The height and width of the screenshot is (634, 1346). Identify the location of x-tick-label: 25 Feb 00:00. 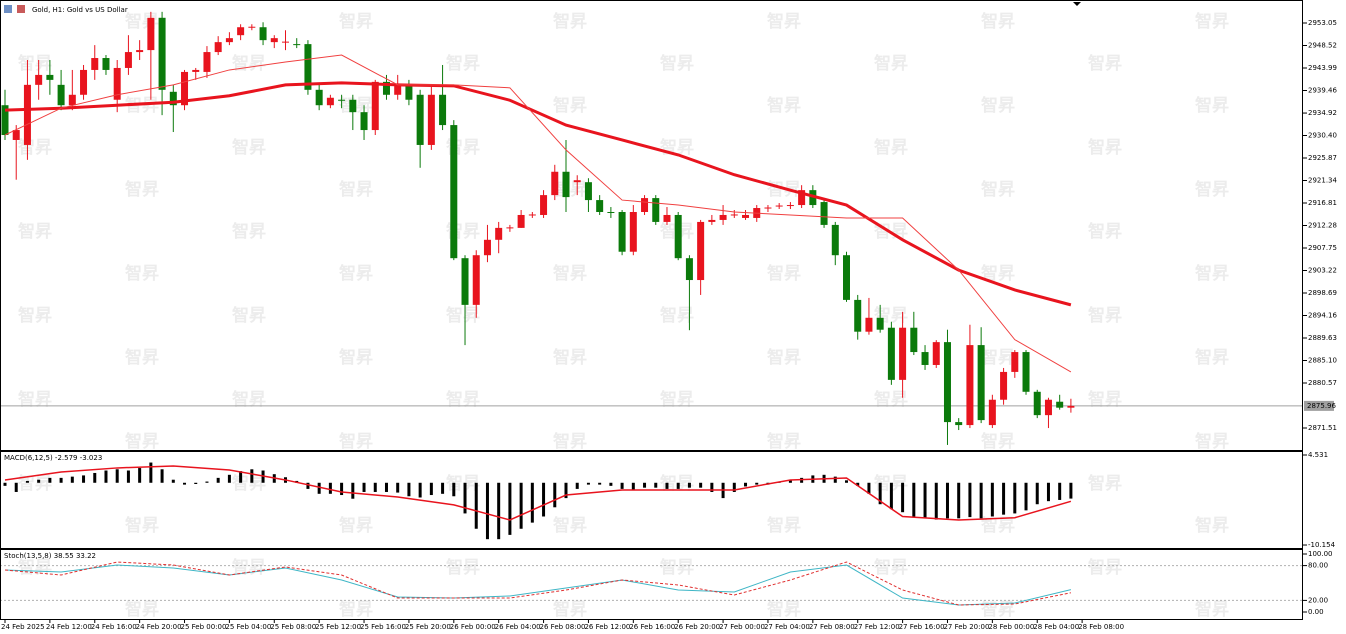
(204, 627).